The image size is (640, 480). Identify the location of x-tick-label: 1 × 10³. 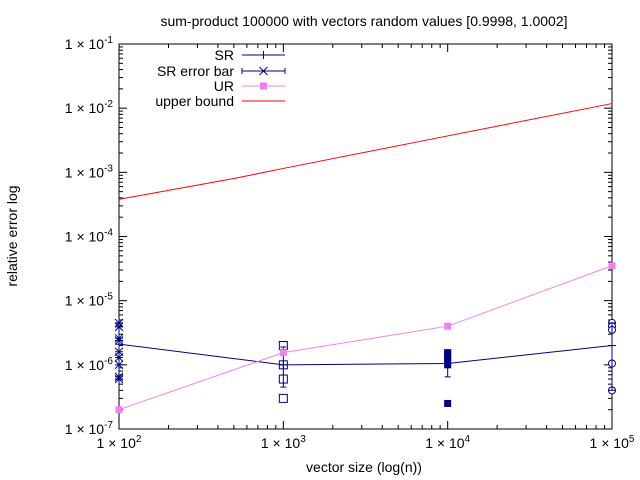
(283, 442).